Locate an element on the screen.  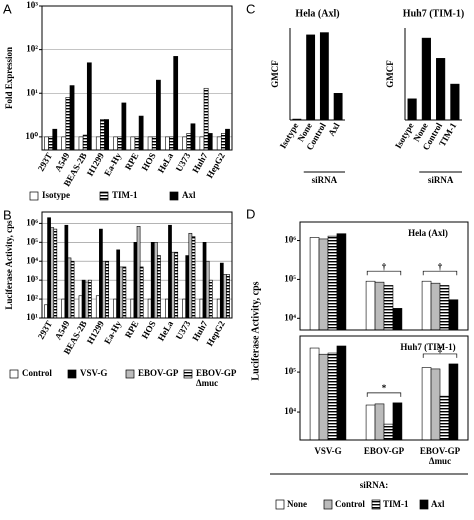
legend-label: EBOV-GP Δmuc is located at coordinates (216, 378).